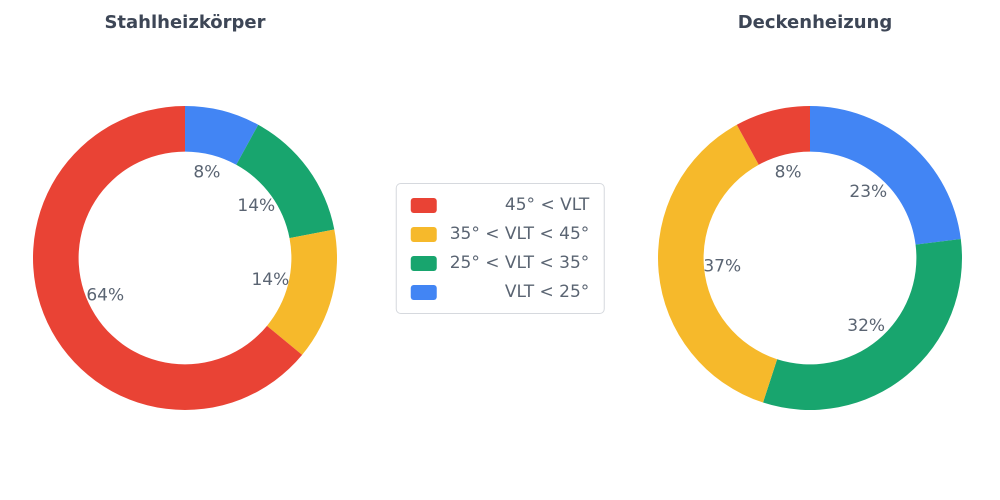 This screenshot has width=1000, height=500. I want to click on legend-label: 45° < VLT, so click(547, 205).